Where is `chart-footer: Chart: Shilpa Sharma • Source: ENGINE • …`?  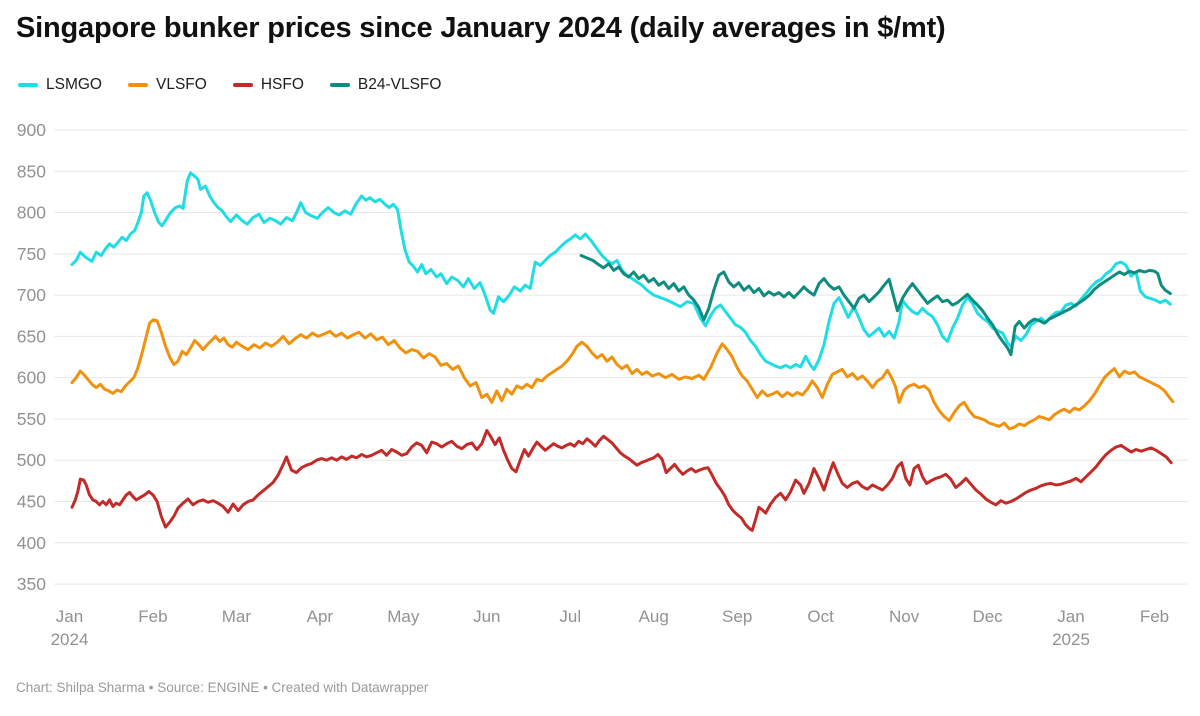
chart-footer: Chart: Shilpa Sharma • Source: ENGINE • … is located at coordinates (222, 687).